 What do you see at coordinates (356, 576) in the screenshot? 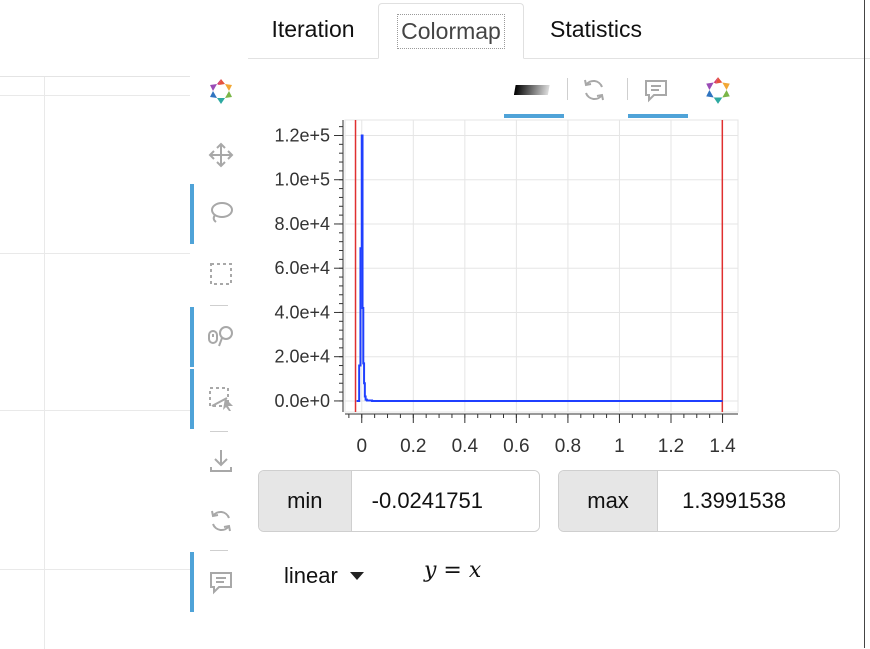
I see `caret-down-icon` at bounding box center [356, 576].